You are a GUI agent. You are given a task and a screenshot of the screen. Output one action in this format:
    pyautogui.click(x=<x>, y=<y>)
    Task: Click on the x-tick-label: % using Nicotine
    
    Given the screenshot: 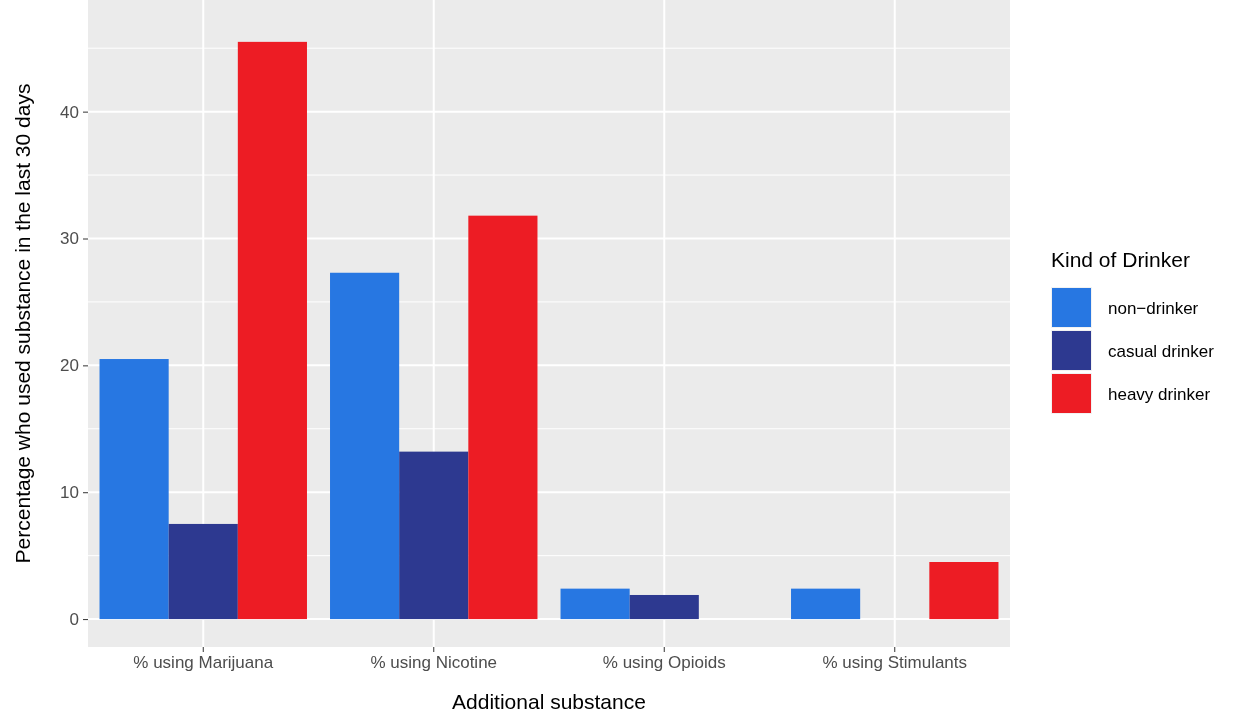 What is the action you would take?
    pyautogui.click(x=434, y=663)
    